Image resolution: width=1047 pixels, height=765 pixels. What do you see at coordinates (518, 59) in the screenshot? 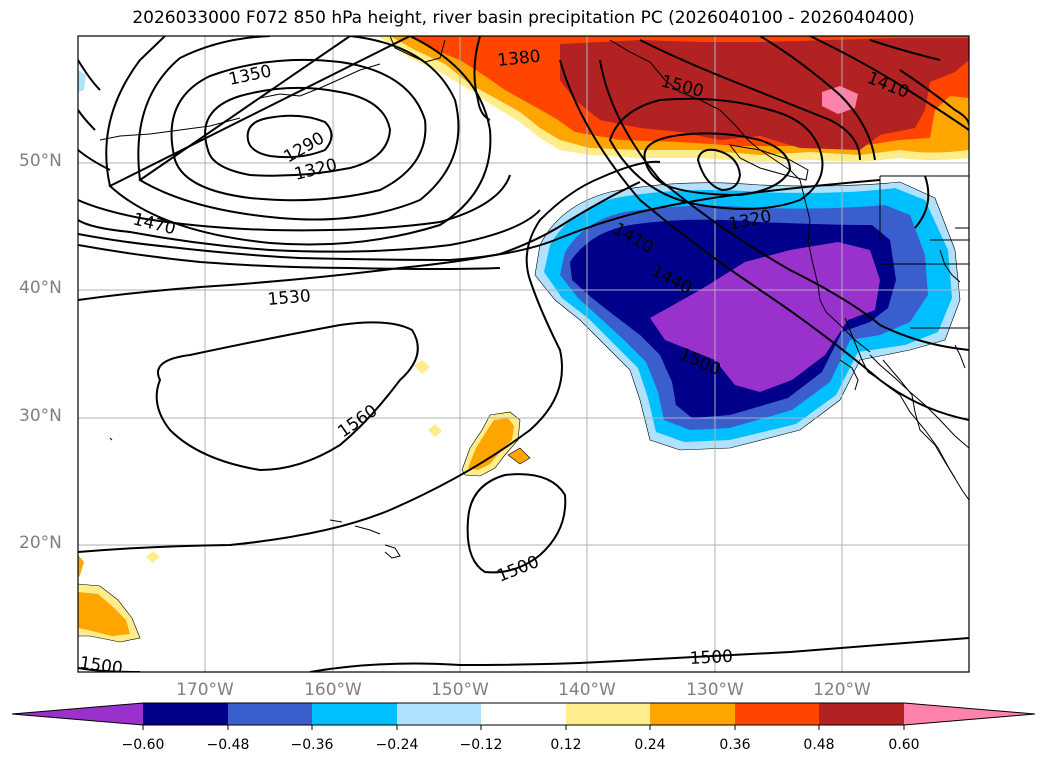
I see `contour-label: 1380` at bounding box center [518, 59].